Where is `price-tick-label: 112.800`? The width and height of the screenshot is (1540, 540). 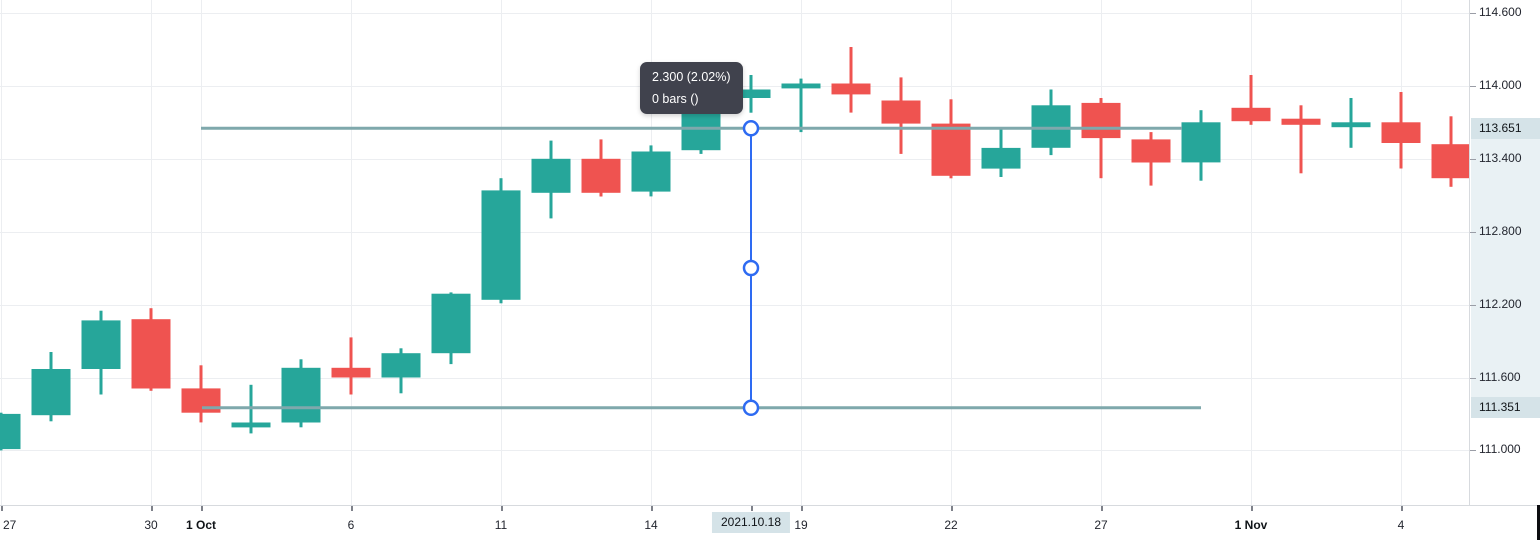 price-tick-label: 112.800 is located at coordinates (1500, 231).